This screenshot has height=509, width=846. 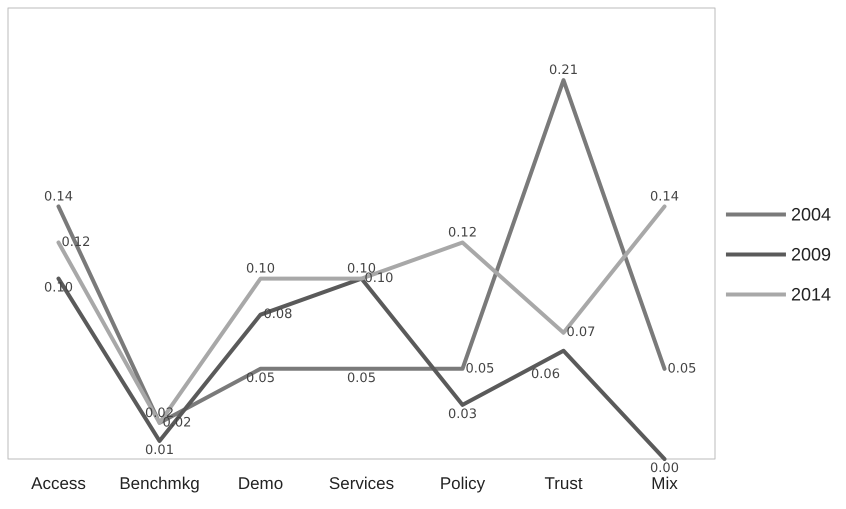 I want to click on x-tick-label: Policy, so click(x=463, y=483).